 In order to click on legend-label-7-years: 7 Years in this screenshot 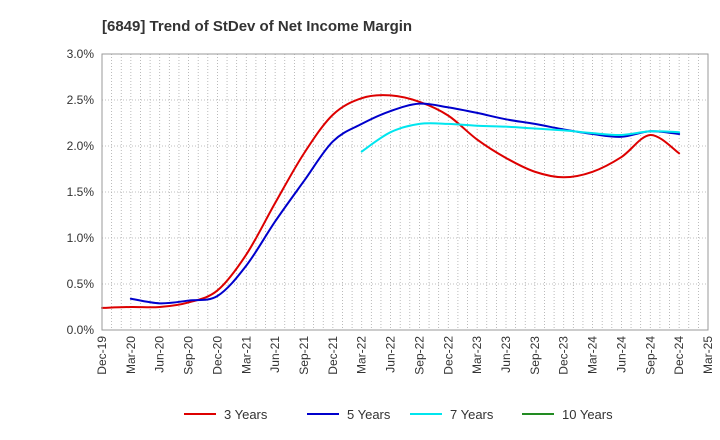, I will do `click(472, 414)`.